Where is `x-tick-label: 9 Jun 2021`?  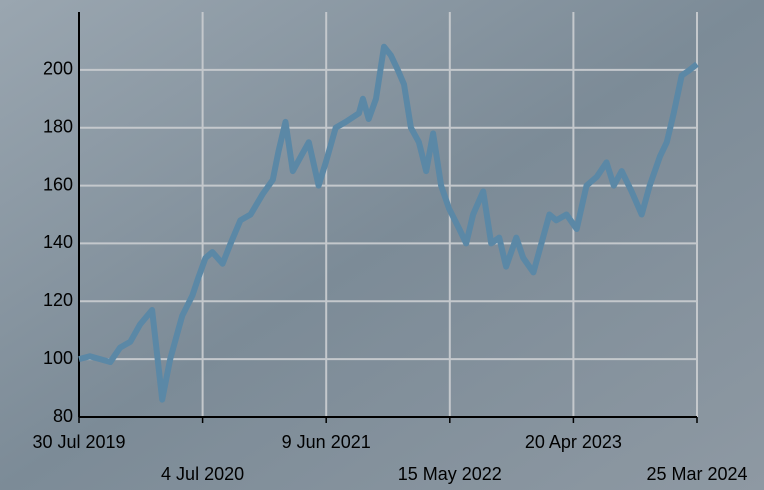 x-tick-label: 9 Jun 2021 is located at coordinates (326, 442).